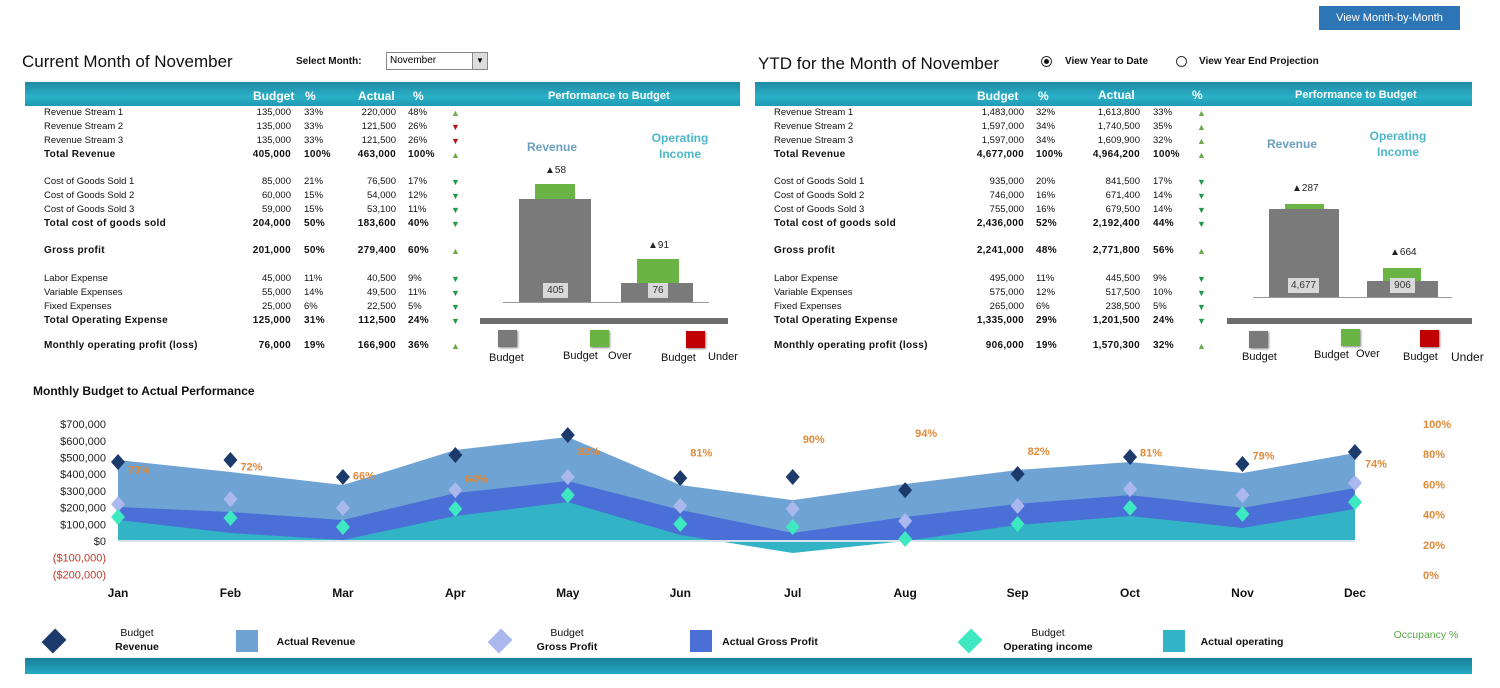  What do you see at coordinates (317, 154) in the screenshot?
I see `budget-pct: 100%` at bounding box center [317, 154].